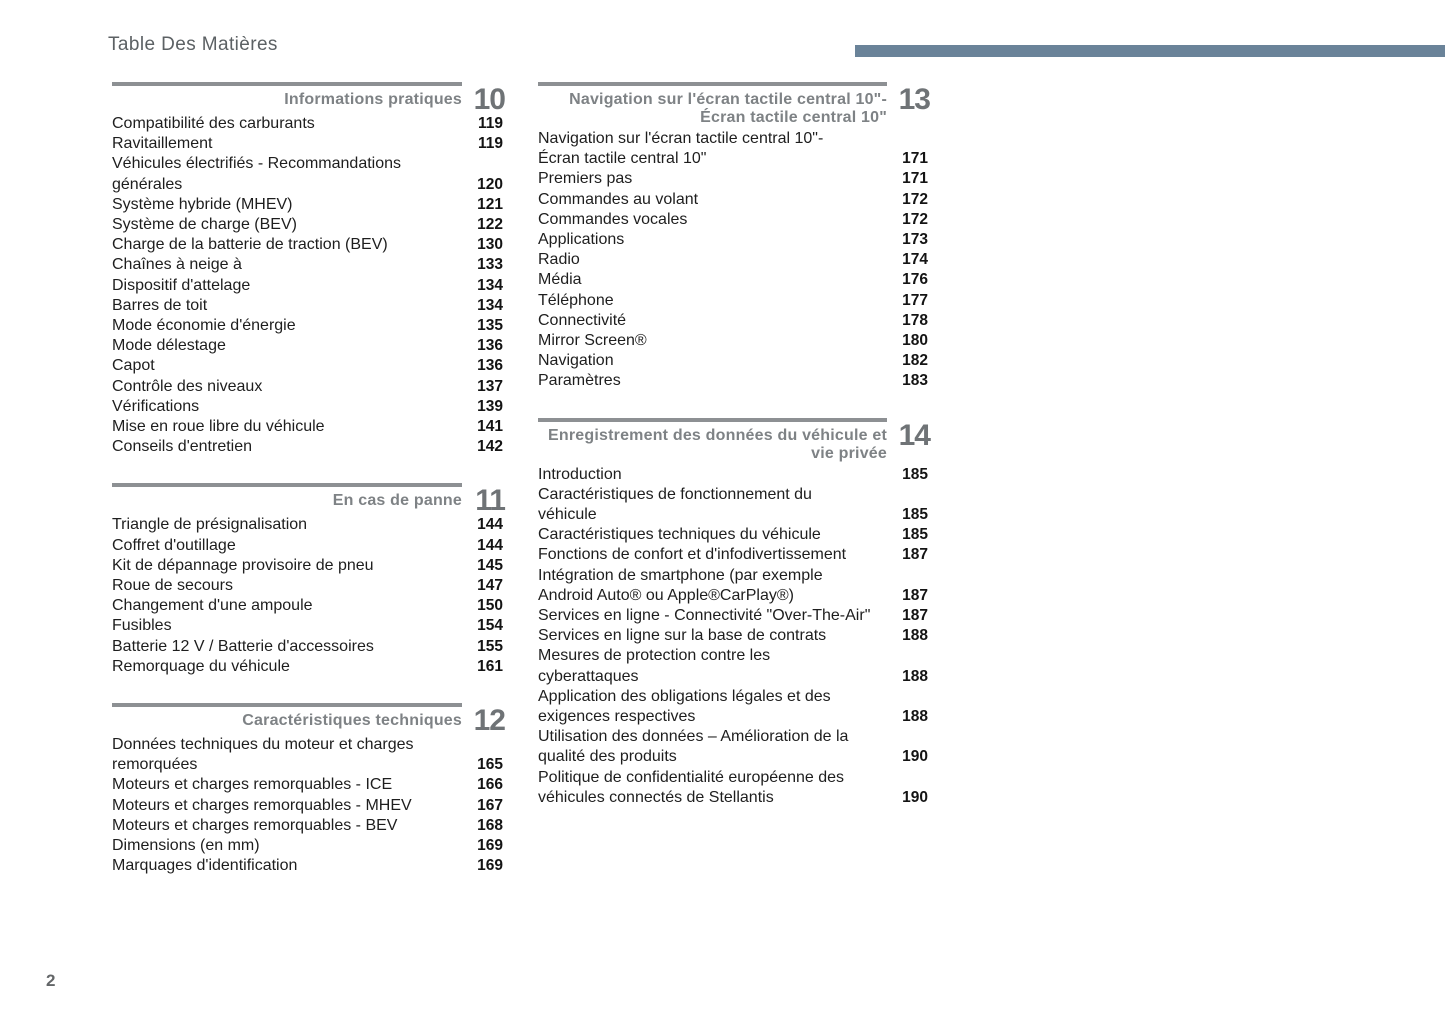 This screenshot has height=1018, width=1445. I want to click on toc-entry: Navigation 182, so click(734, 361).